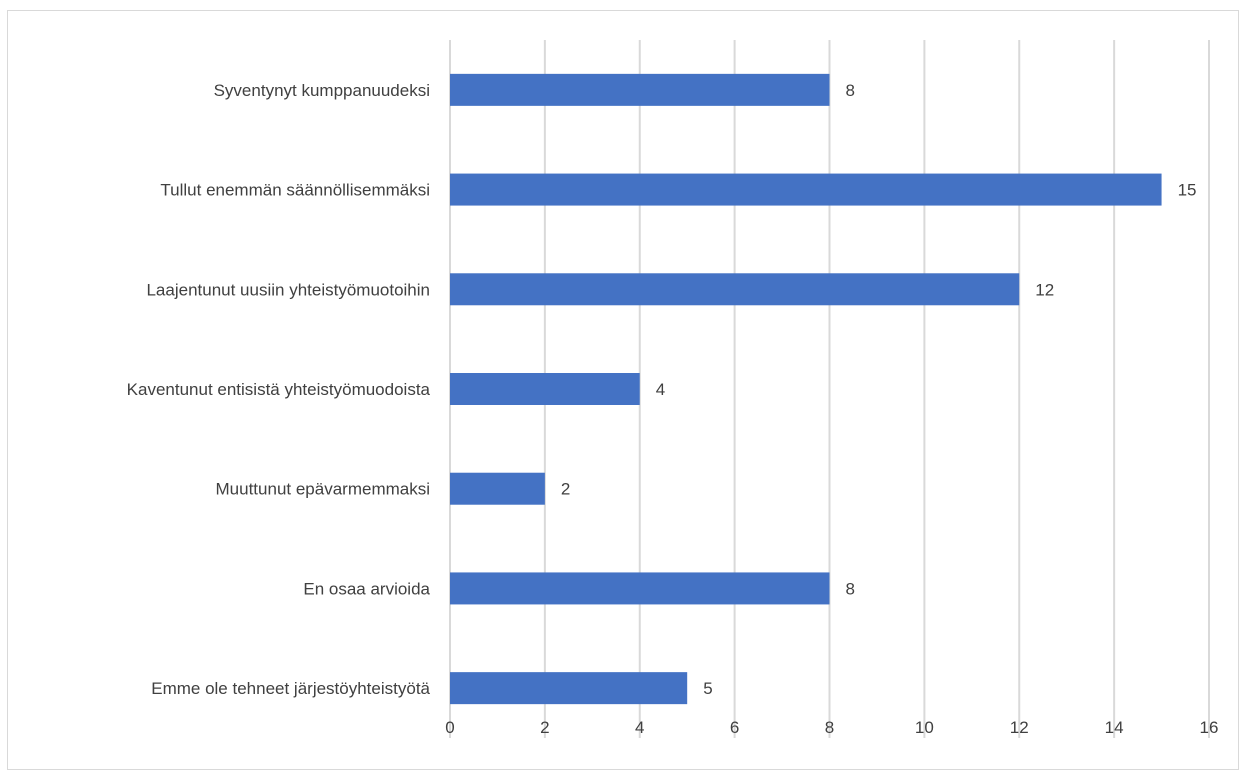 This screenshot has height=770, width=1240. I want to click on category-label: Laajentunut uusiin yhteistyömuotoihin, so click(288, 289).